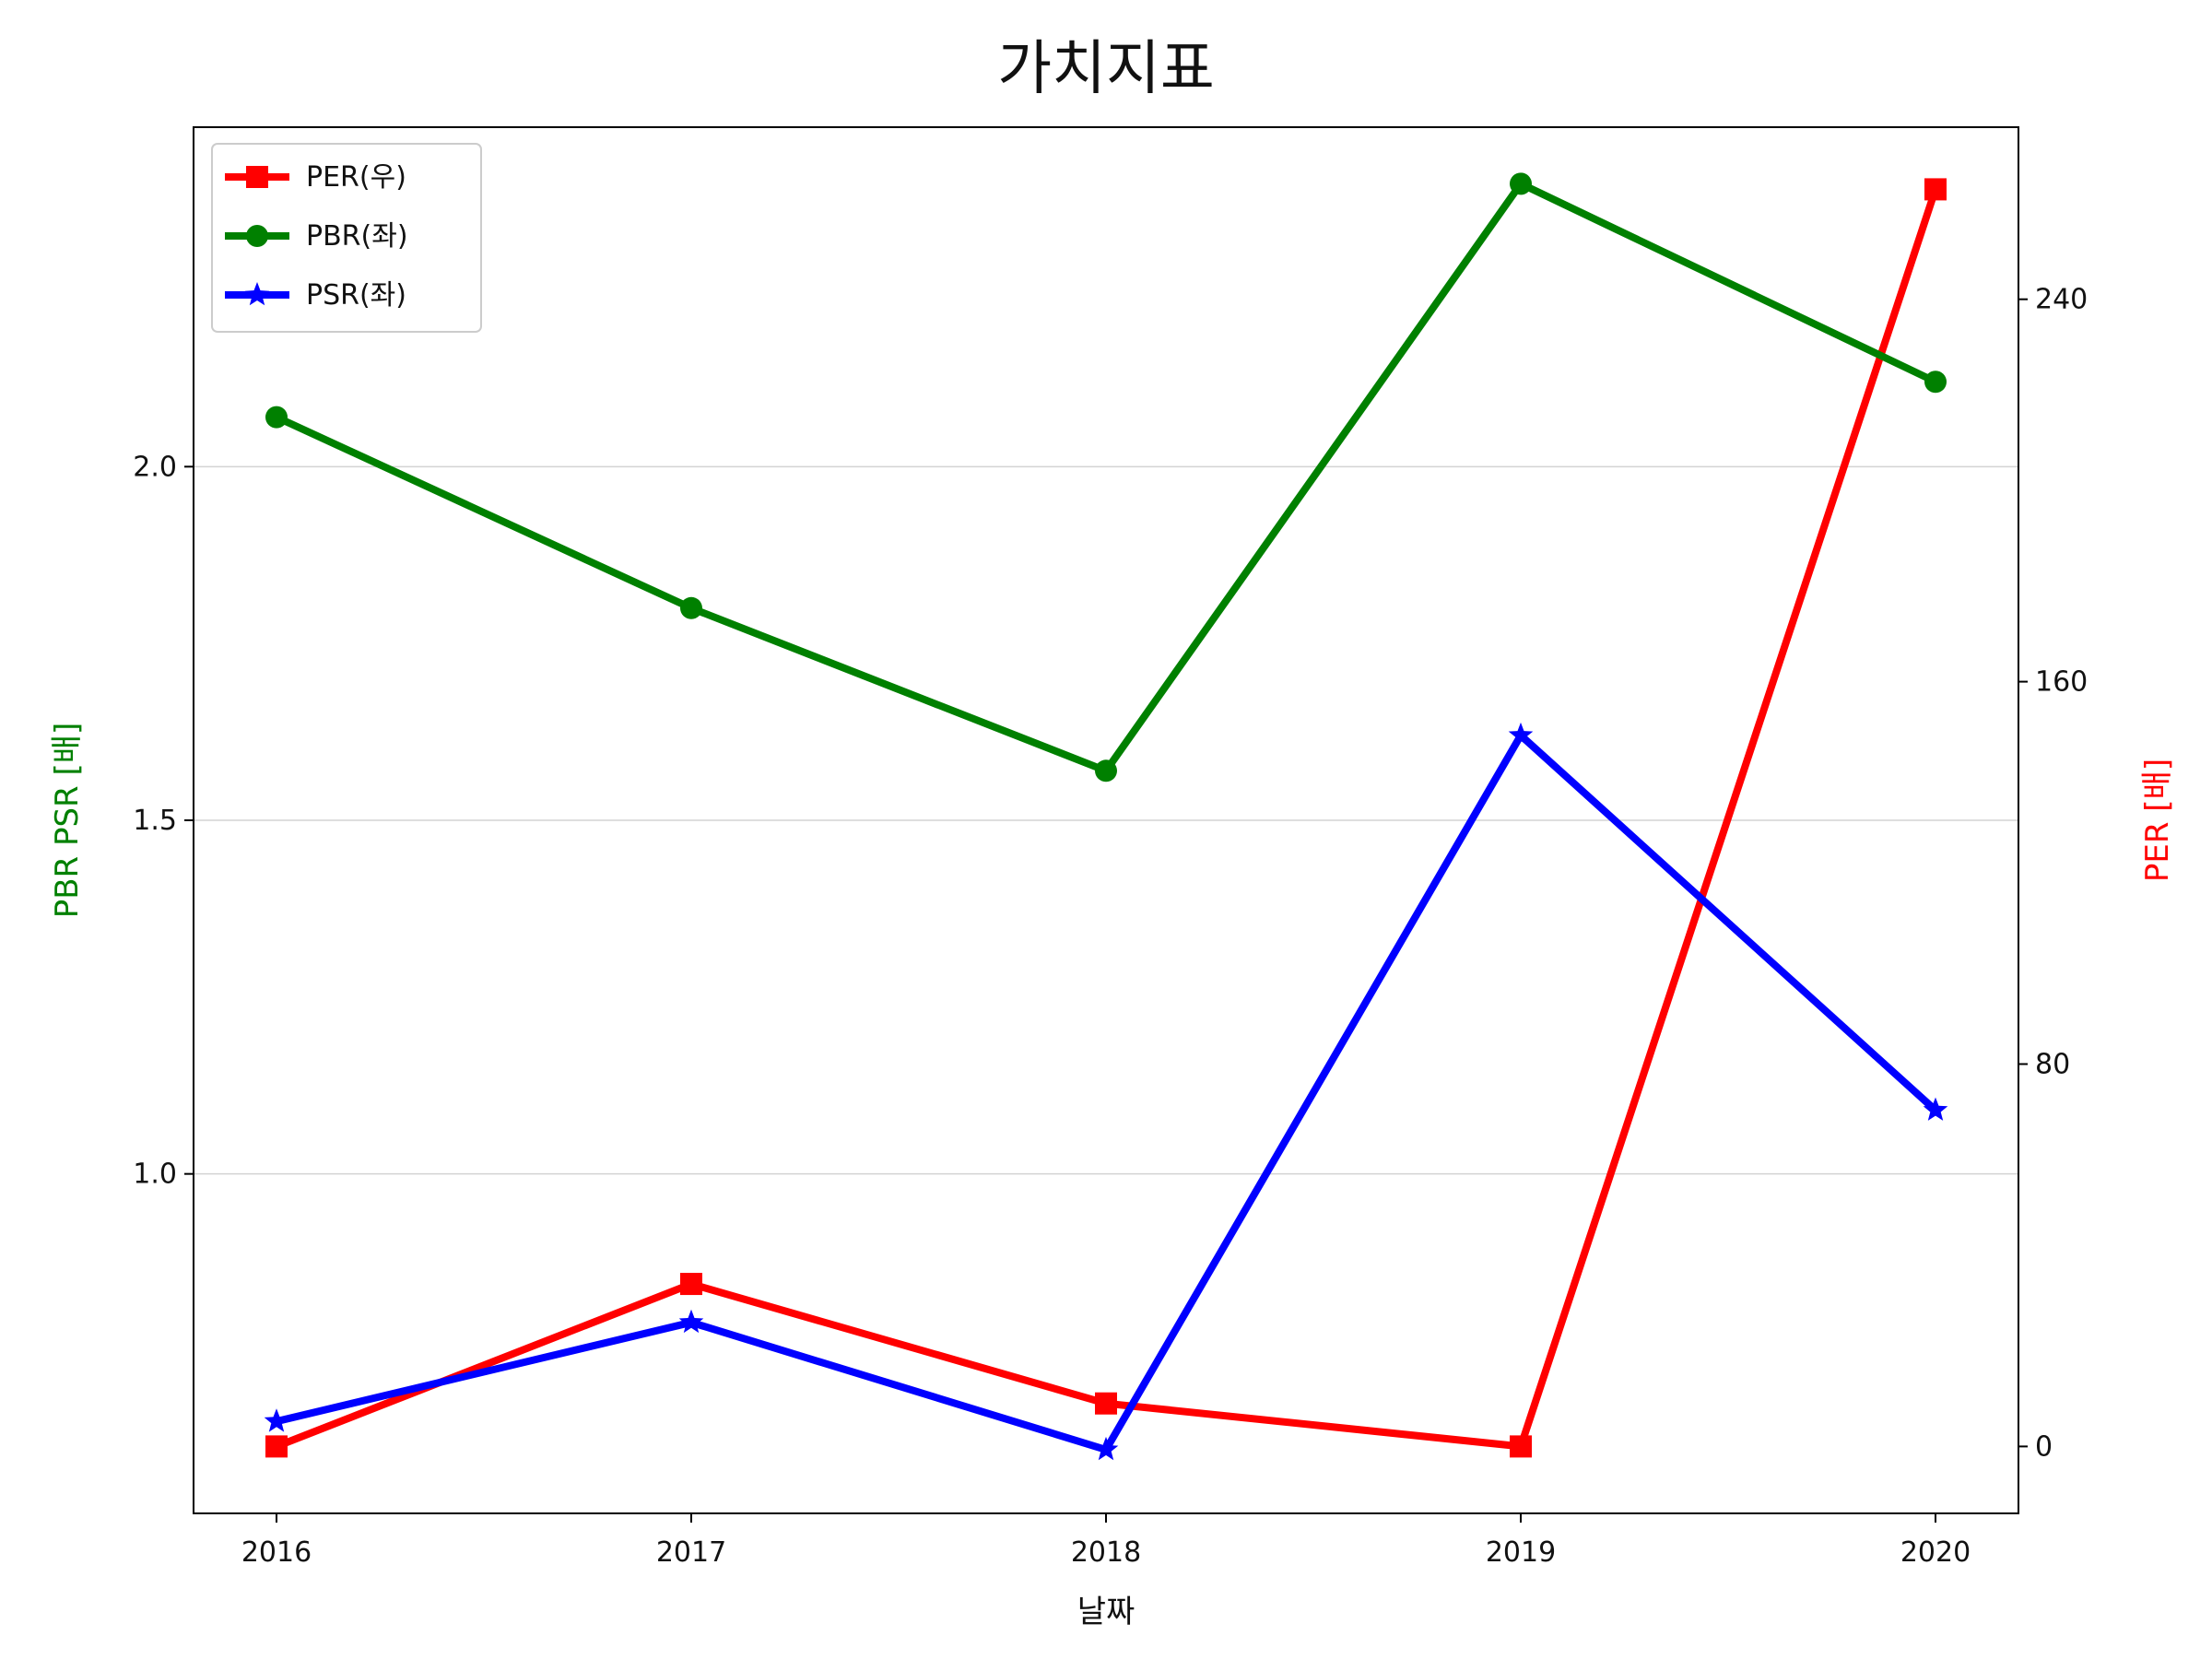  What do you see at coordinates (356, 177) in the screenshot?
I see `legend-label: PER(우)` at bounding box center [356, 177].